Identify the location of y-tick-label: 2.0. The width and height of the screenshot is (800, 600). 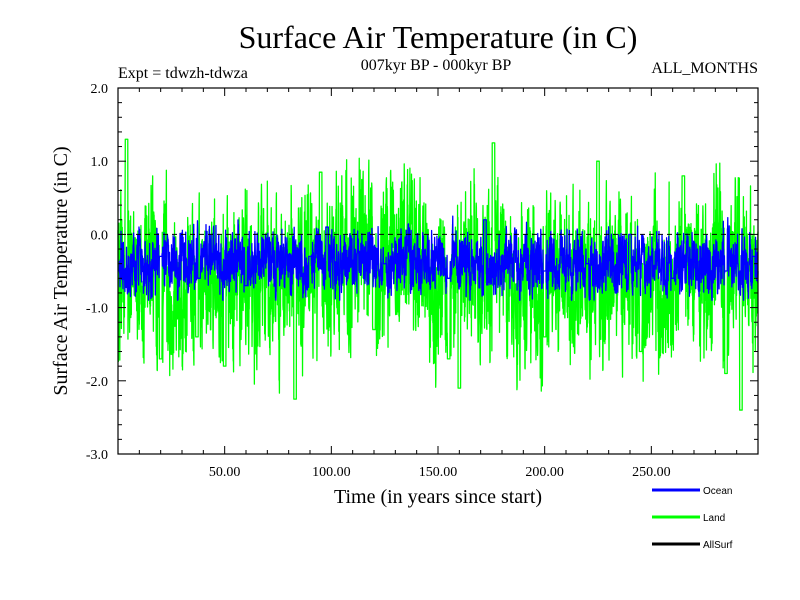
(100, 89).